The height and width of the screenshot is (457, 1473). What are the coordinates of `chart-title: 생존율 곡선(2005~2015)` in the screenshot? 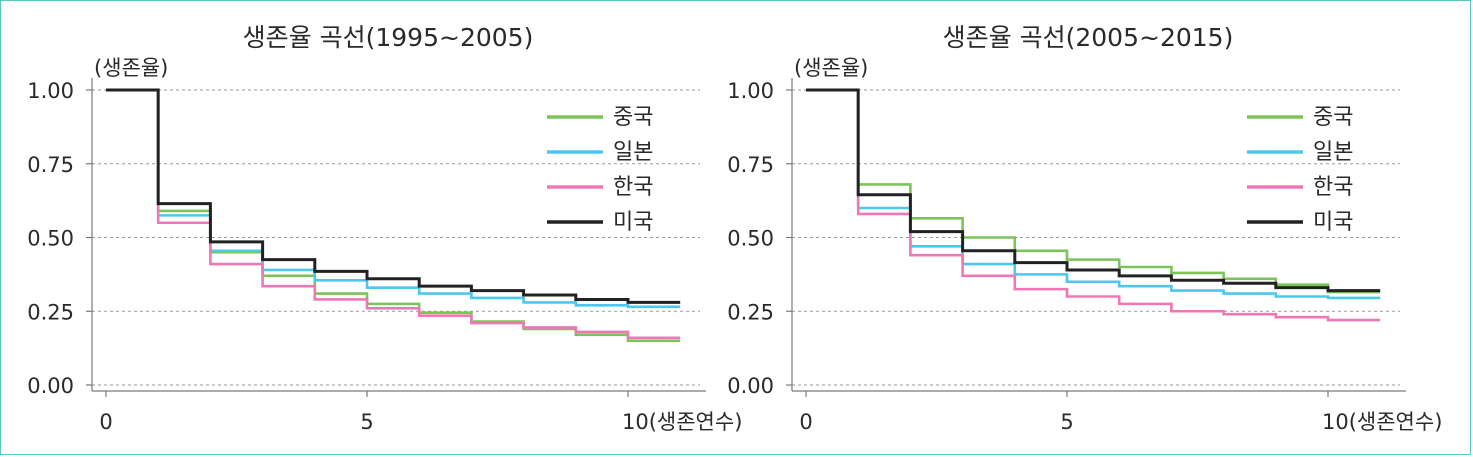 It's located at (1088, 37).